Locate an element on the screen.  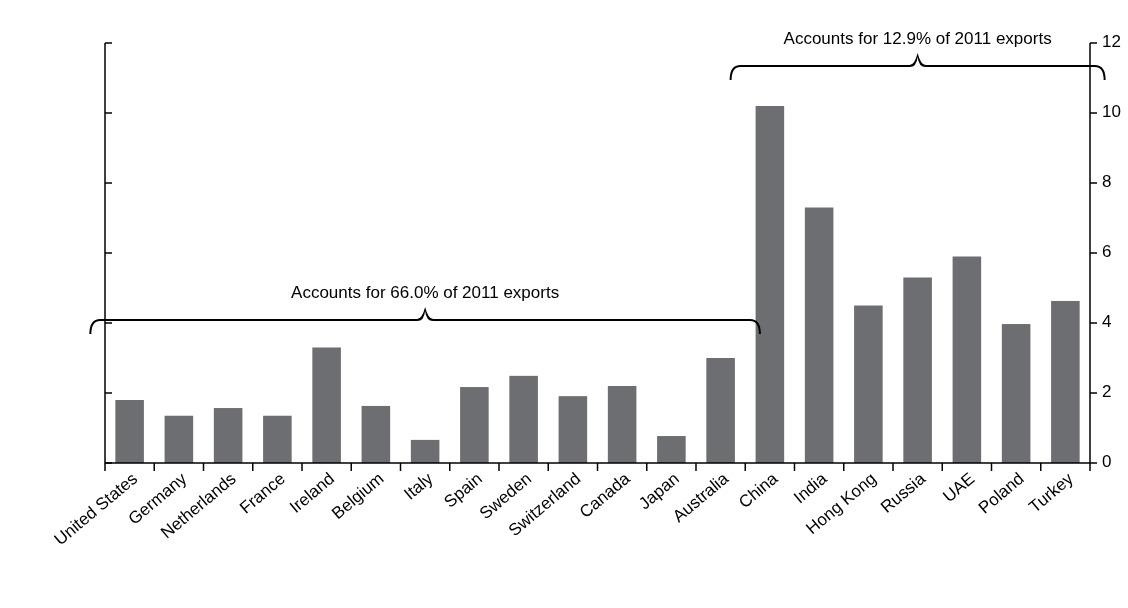
y-tick-label: 4 is located at coordinates (1107, 322).